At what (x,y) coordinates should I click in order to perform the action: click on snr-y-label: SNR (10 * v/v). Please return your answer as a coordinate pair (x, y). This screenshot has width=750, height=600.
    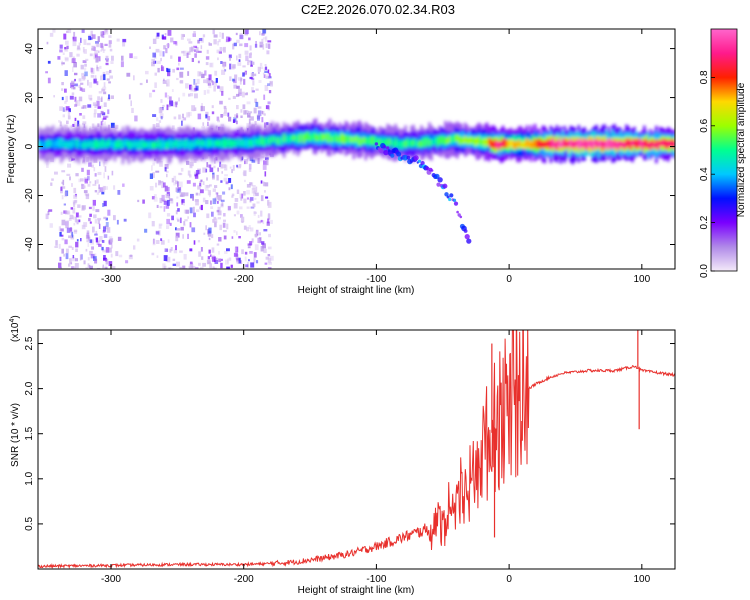
    Looking at the image, I should click on (15, 435).